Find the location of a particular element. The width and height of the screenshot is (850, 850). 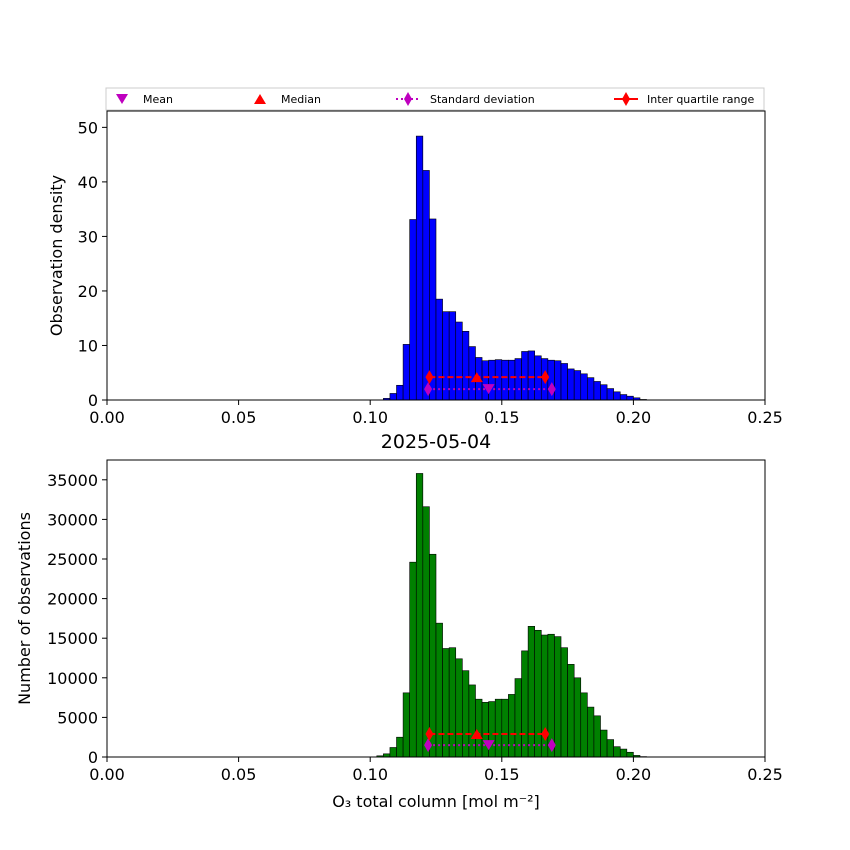

bottom-x-tick-label: 0.10 is located at coordinates (370, 774).